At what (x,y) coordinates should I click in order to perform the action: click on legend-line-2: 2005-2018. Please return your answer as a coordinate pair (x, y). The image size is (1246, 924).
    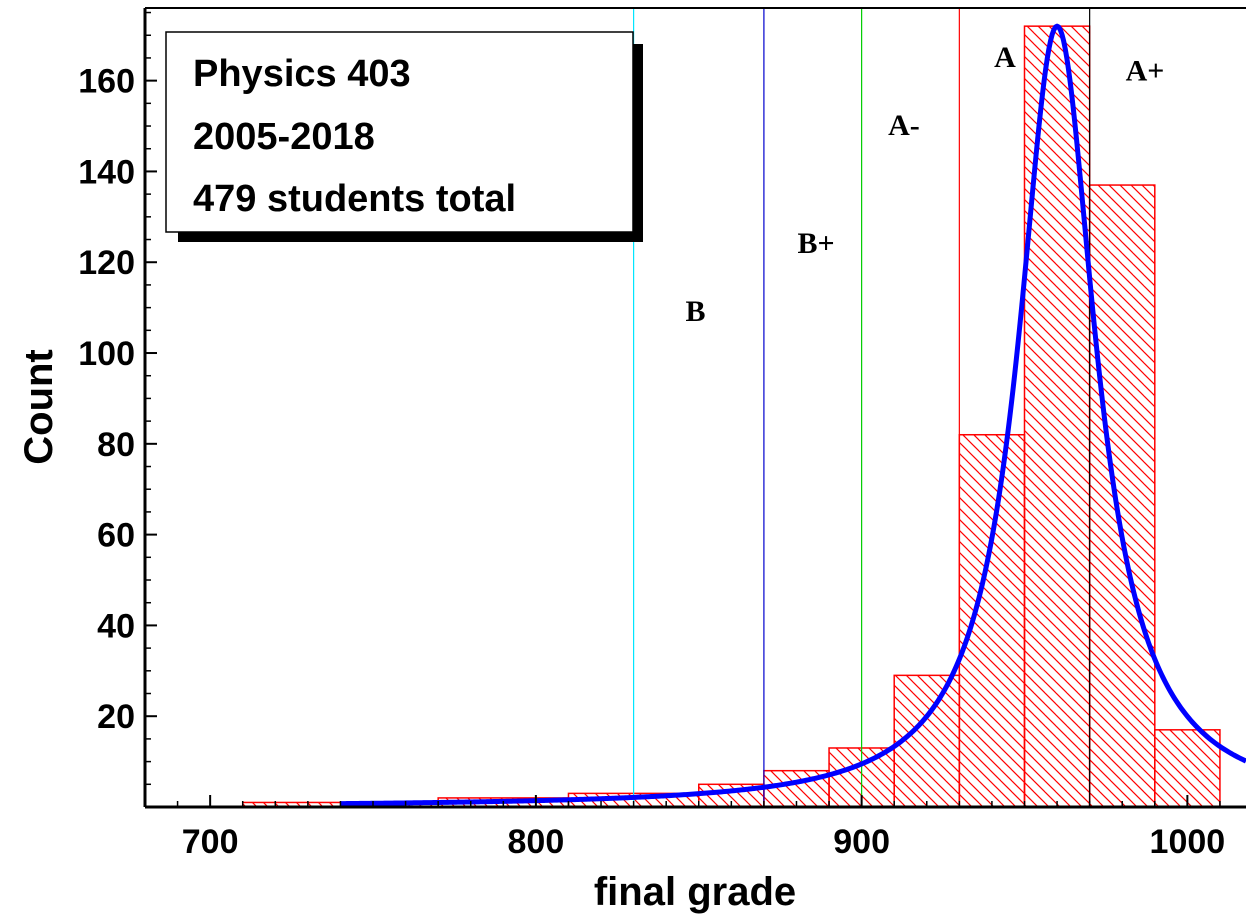
    Looking at the image, I should click on (284, 137).